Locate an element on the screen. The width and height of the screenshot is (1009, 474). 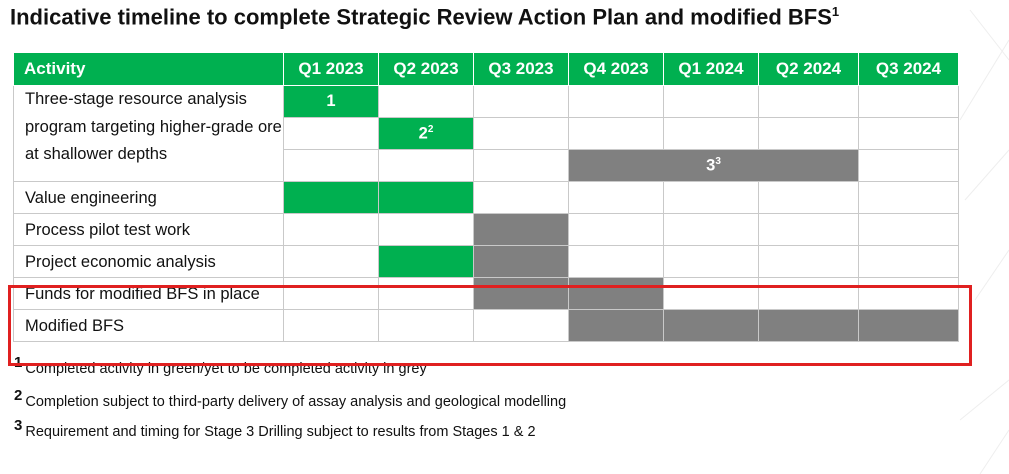
activity-modified-bfs: Modified BFS is located at coordinates (148, 325).